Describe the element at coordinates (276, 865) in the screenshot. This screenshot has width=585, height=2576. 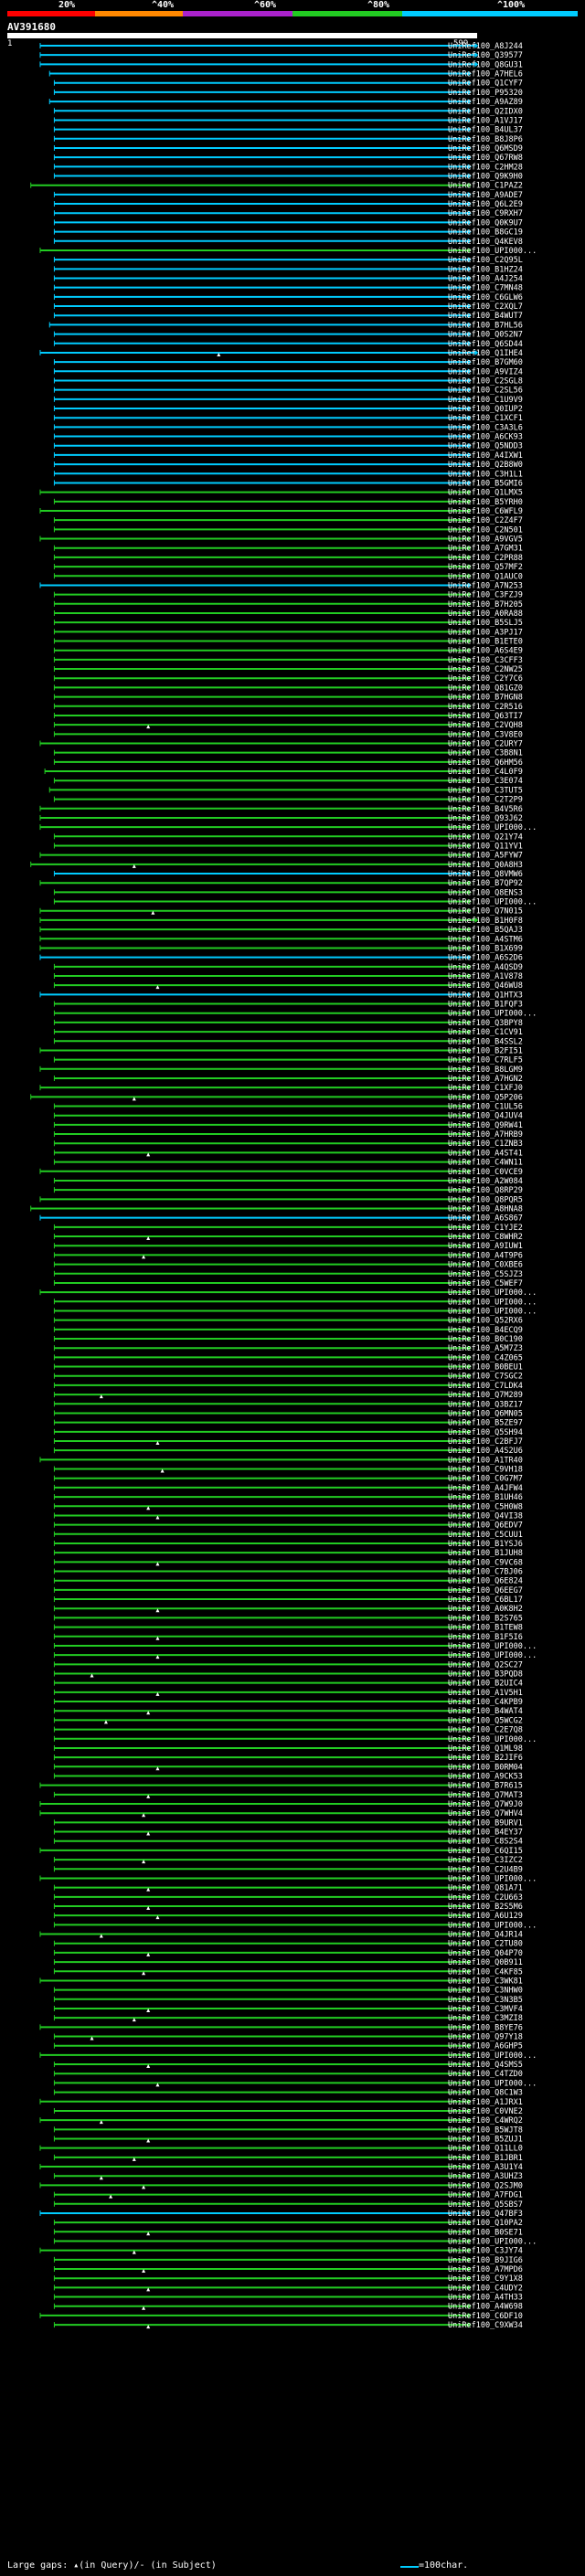
I see `hit-row: UniRef100_Q0A8H3` at that location.